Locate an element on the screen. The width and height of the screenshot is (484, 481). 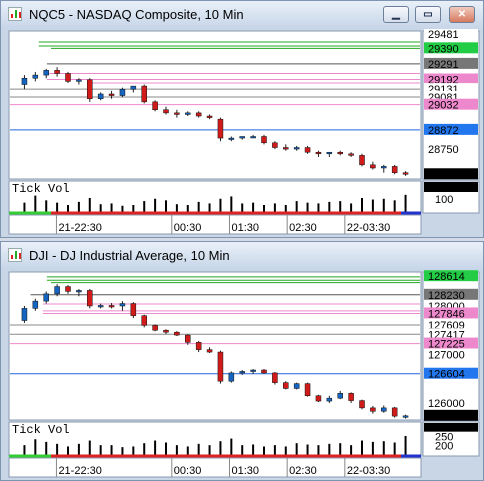
price-label: 126604 is located at coordinates (446, 375).